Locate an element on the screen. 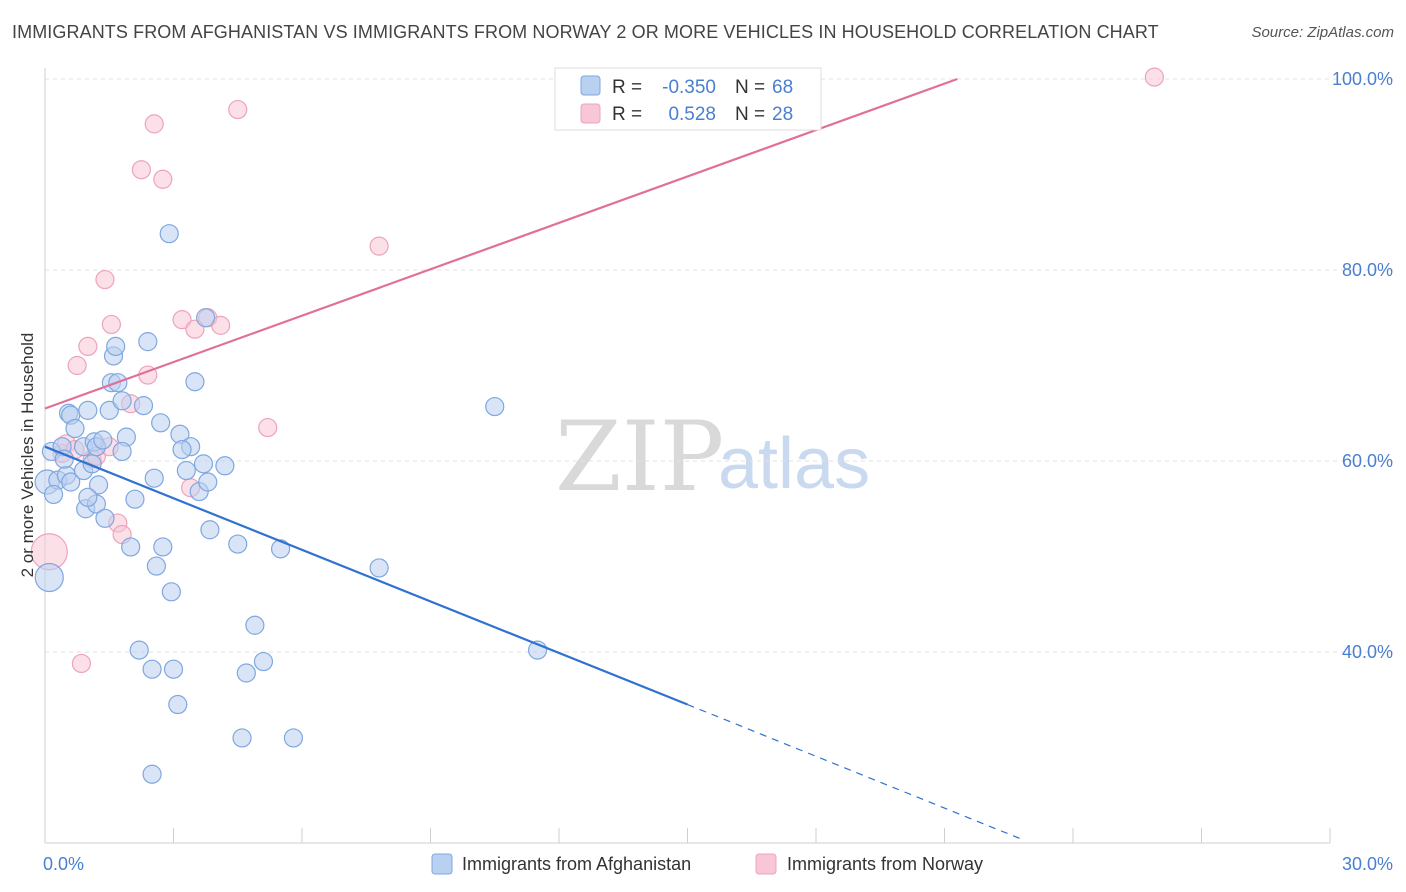  legend-n-label-2: N = is located at coordinates (750, 114).